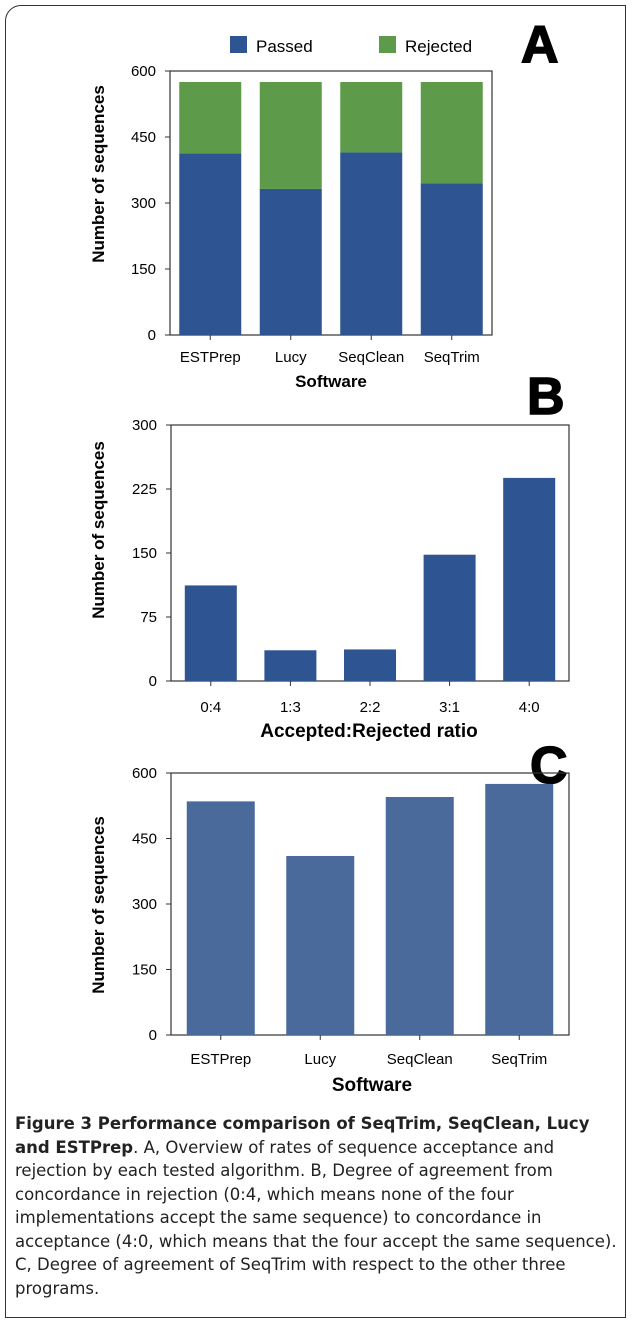  Describe the element at coordinates (371, 117) in the screenshot. I see `bar-rejected-seqclean` at that location.